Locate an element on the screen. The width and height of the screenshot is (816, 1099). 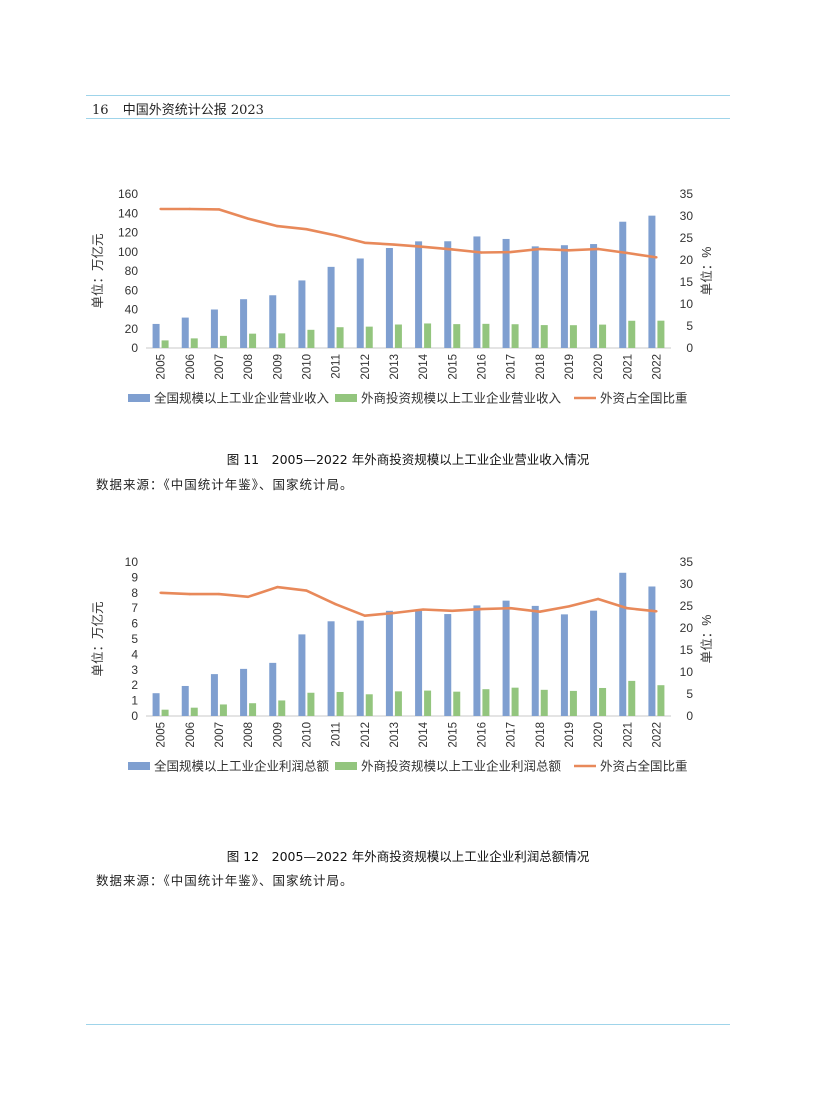
bar-series2-2014 is located at coordinates (428, 335).